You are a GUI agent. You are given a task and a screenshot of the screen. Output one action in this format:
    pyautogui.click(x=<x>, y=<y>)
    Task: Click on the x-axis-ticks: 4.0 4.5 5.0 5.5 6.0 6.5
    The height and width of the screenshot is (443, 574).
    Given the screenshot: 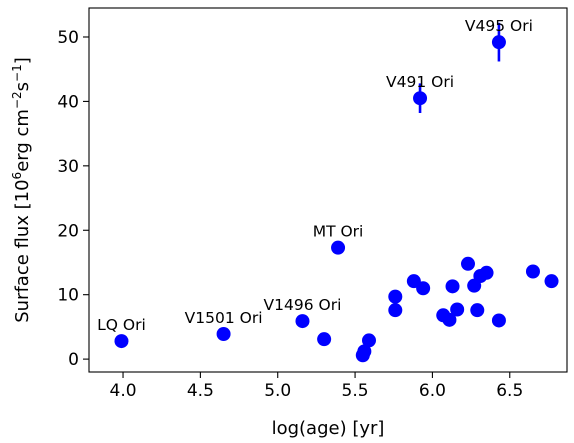 What is the action you would take?
    pyautogui.click(x=316, y=386)
    